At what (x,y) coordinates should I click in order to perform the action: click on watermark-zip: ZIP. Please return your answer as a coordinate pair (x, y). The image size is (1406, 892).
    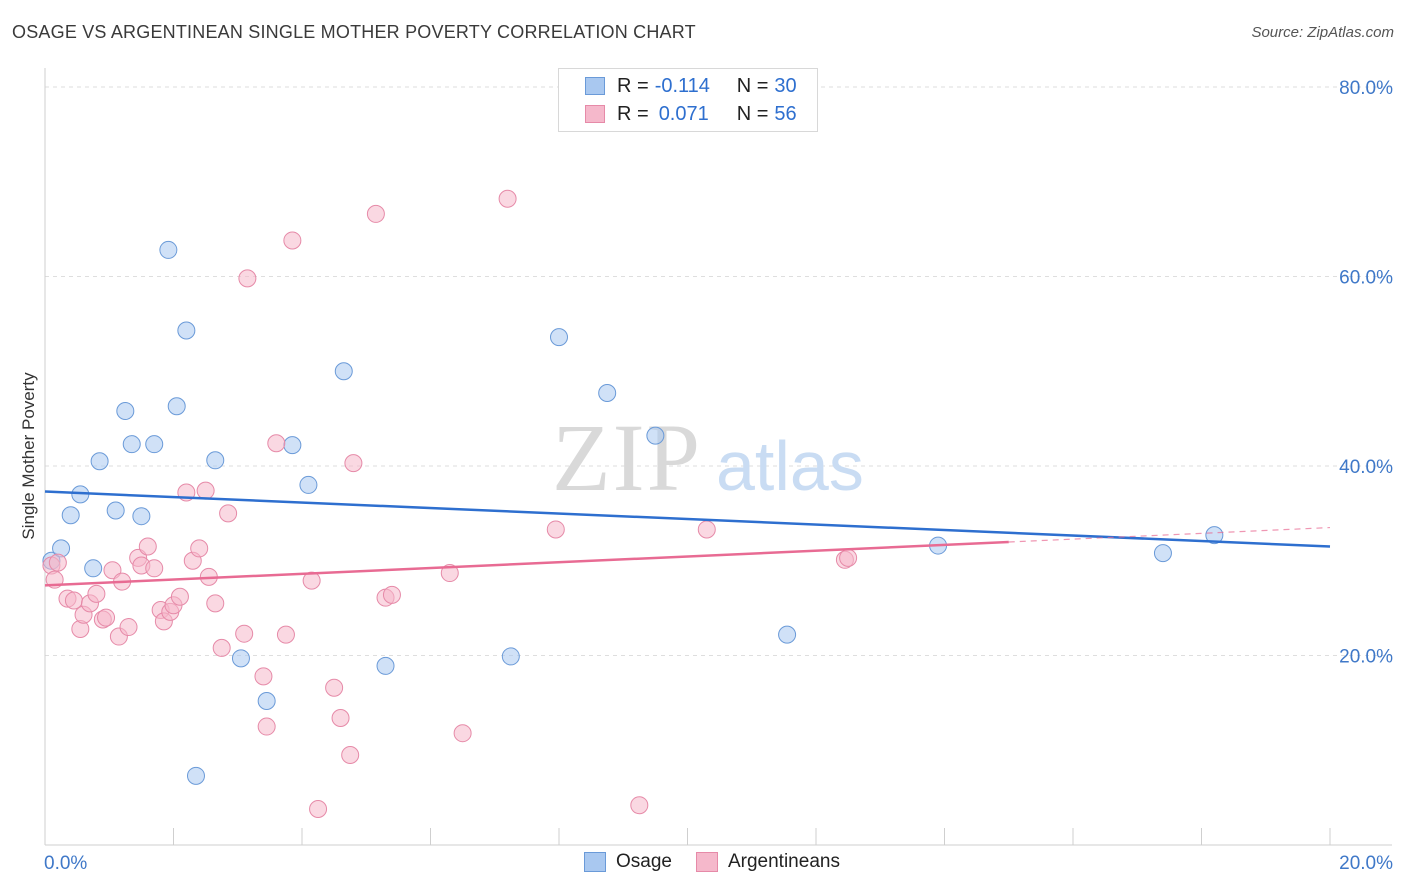
    Looking at the image, I should click on (627, 457).